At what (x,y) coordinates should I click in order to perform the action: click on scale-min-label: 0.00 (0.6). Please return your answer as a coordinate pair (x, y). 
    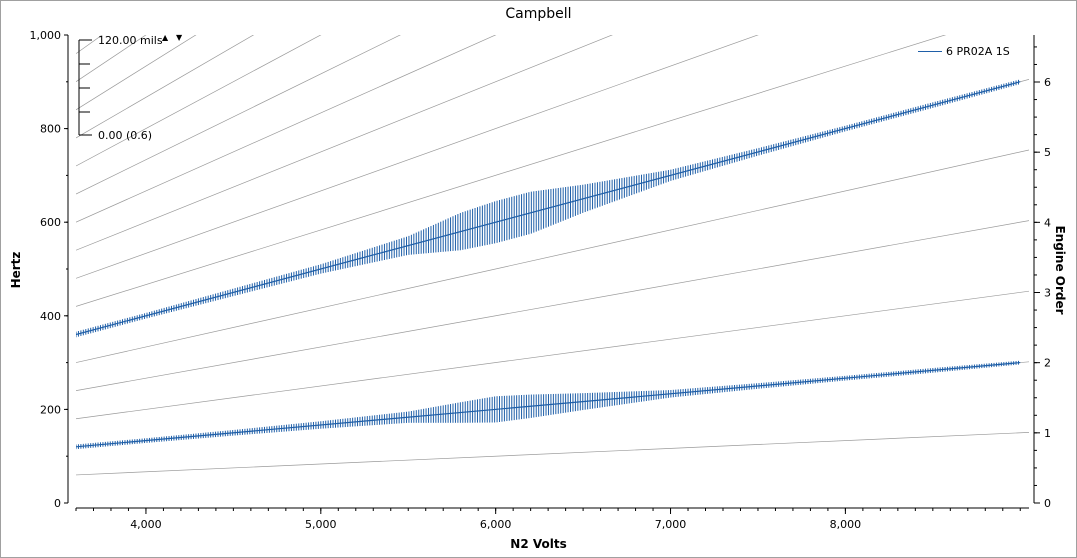
    Looking at the image, I should click on (125, 135).